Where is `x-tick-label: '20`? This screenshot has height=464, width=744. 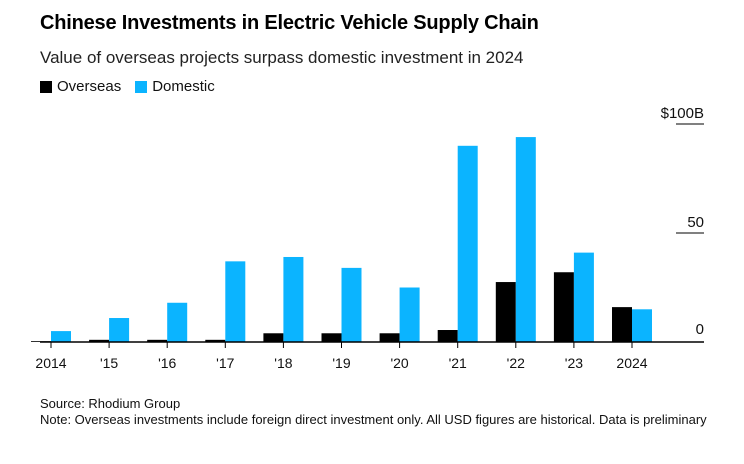
x-tick-label: '20 is located at coordinates (399, 363).